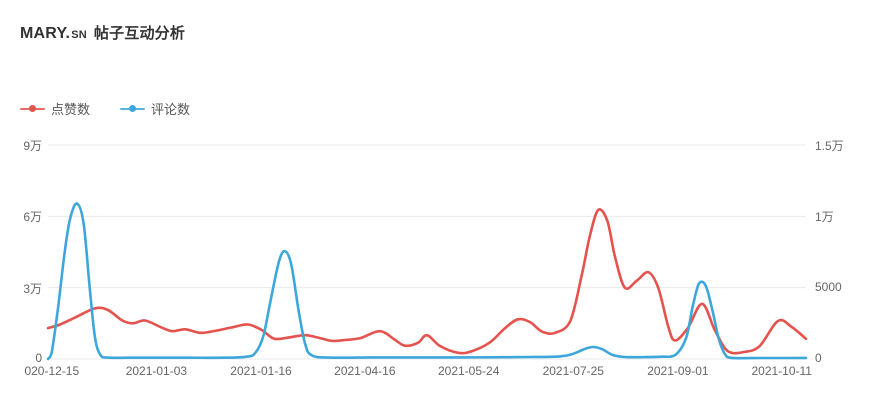 This screenshot has height=405, width=881. Describe the element at coordinates (468, 371) in the screenshot. I see `x-axis-label: 2021-05-24` at that location.